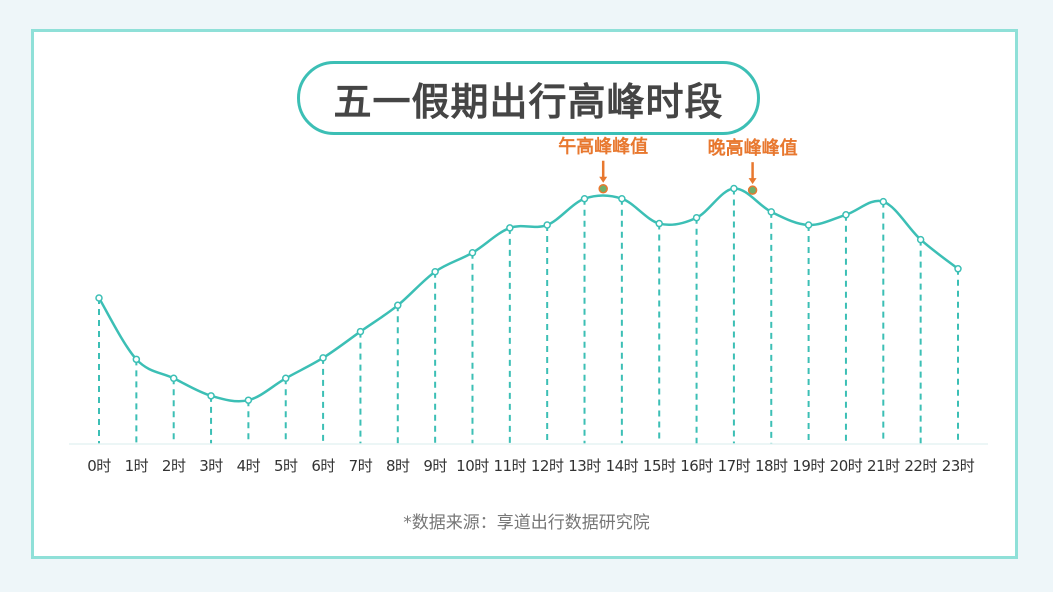 The width and height of the screenshot is (1053, 592). What do you see at coordinates (361, 466) in the screenshot?
I see `x-tick-label: 7时` at bounding box center [361, 466].